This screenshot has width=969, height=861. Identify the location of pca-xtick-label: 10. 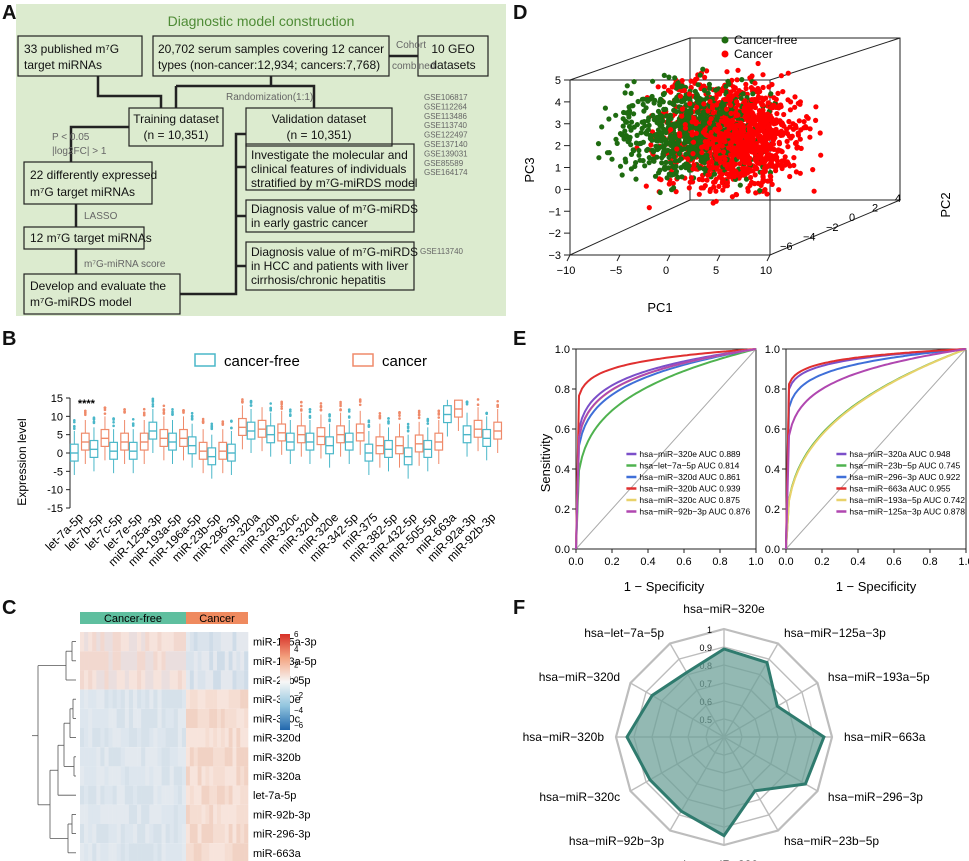
(766, 271).